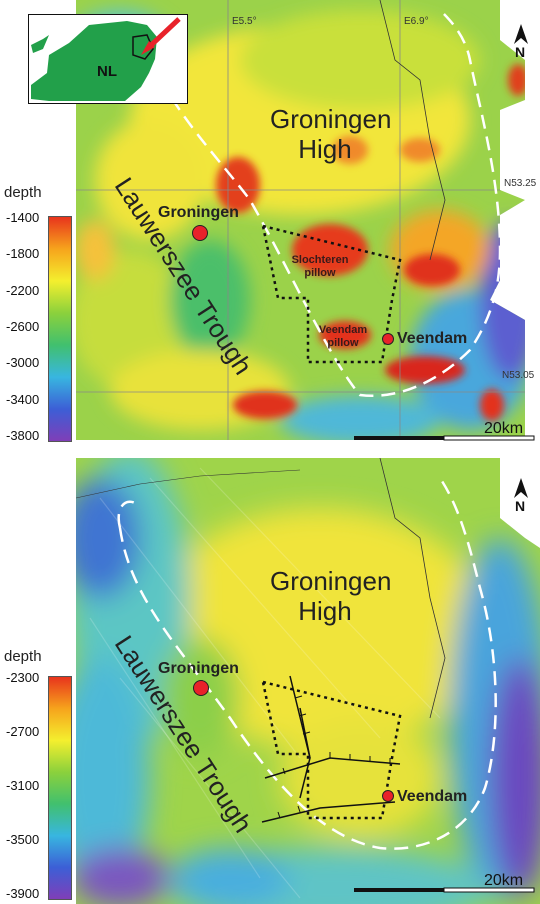 The width and height of the screenshot is (540, 904). I want to click on top-north-arrow-label: N, so click(520, 52).